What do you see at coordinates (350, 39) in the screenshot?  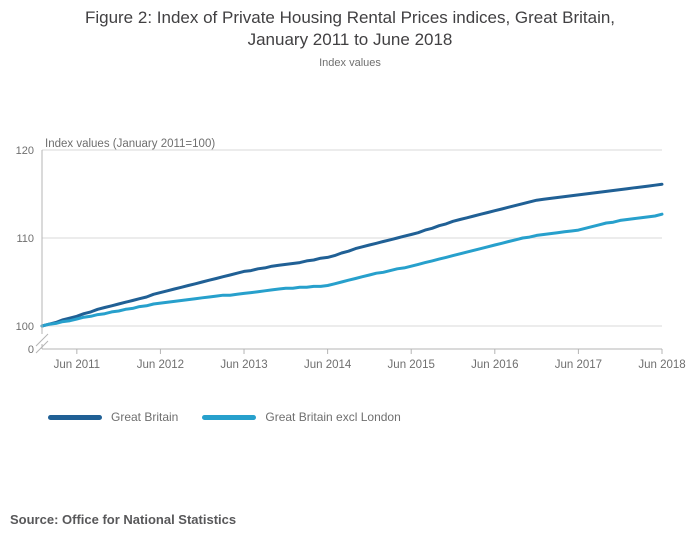 I see `figure-title-line2: January 2011 to June 2018` at bounding box center [350, 39].